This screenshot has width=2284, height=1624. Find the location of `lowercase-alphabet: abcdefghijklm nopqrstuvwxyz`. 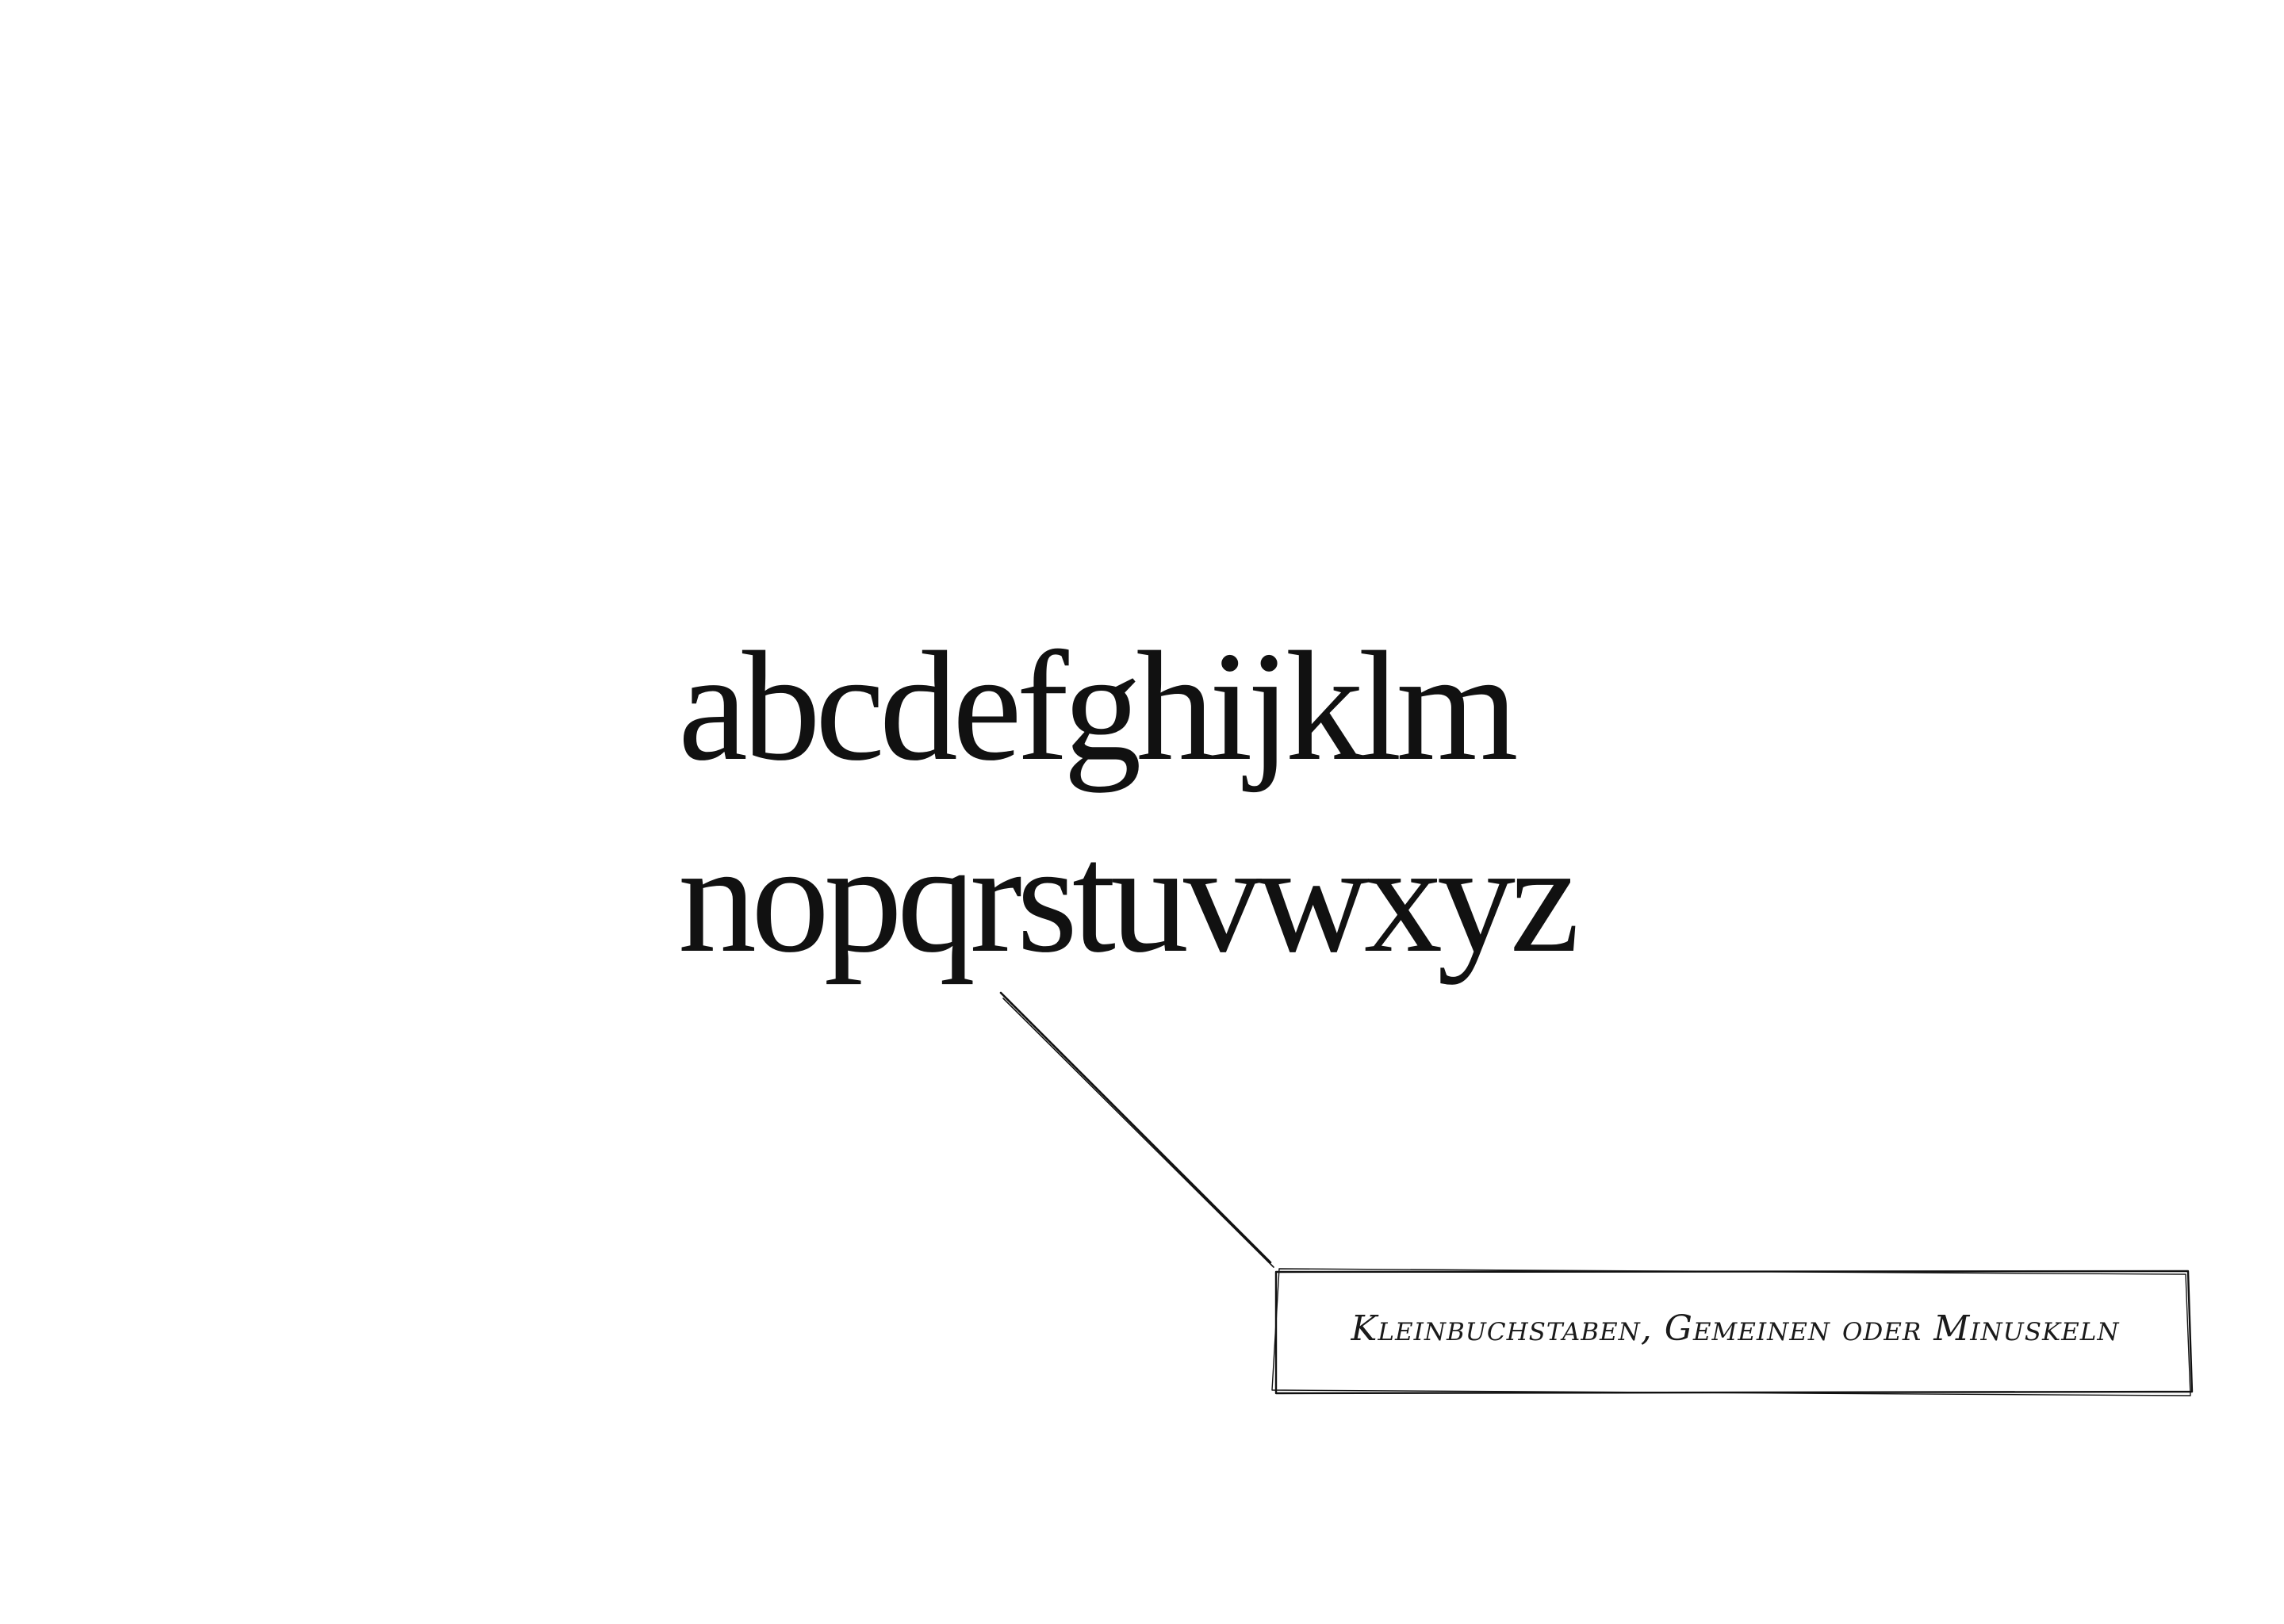

lowercase-alphabet: abcdefghijklm nopqrstuvwxyz is located at coordinates (1129, 802).